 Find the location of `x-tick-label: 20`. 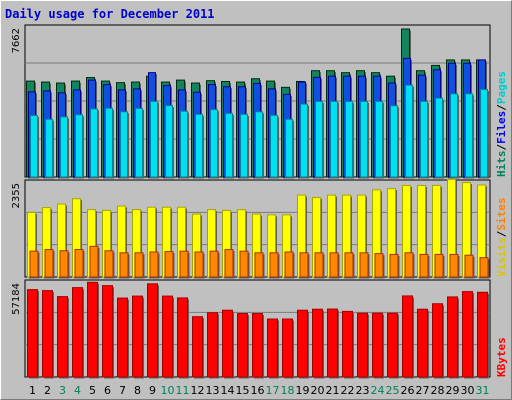

x-tick-label: 20 is located at coordinates (318, 390).